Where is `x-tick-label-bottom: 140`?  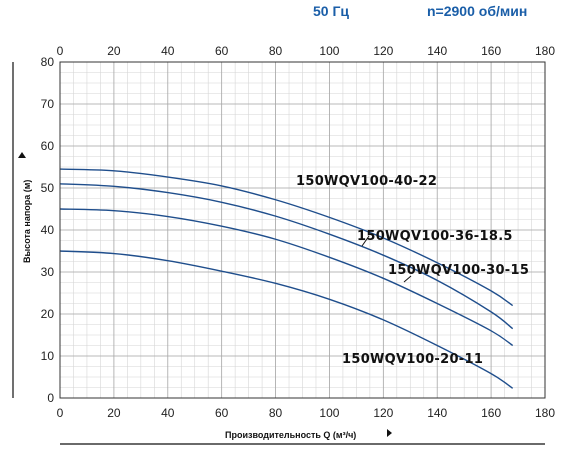
x-tick-label-bottom: 140 is located at coordinates (437, 413).